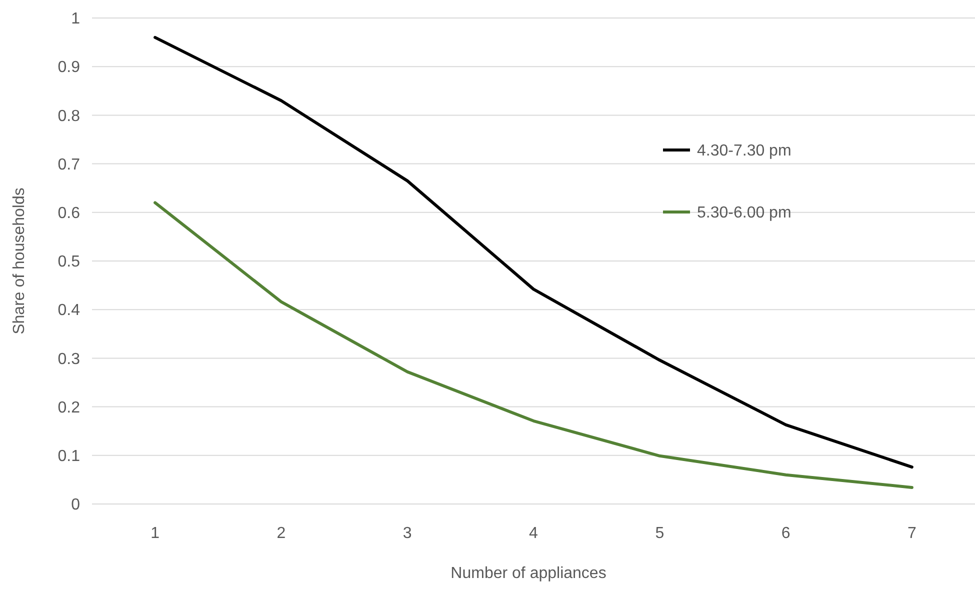 This screenshot has width=975, height=590. I want to click on y-tick-label: 0.8, so click(69, 116).